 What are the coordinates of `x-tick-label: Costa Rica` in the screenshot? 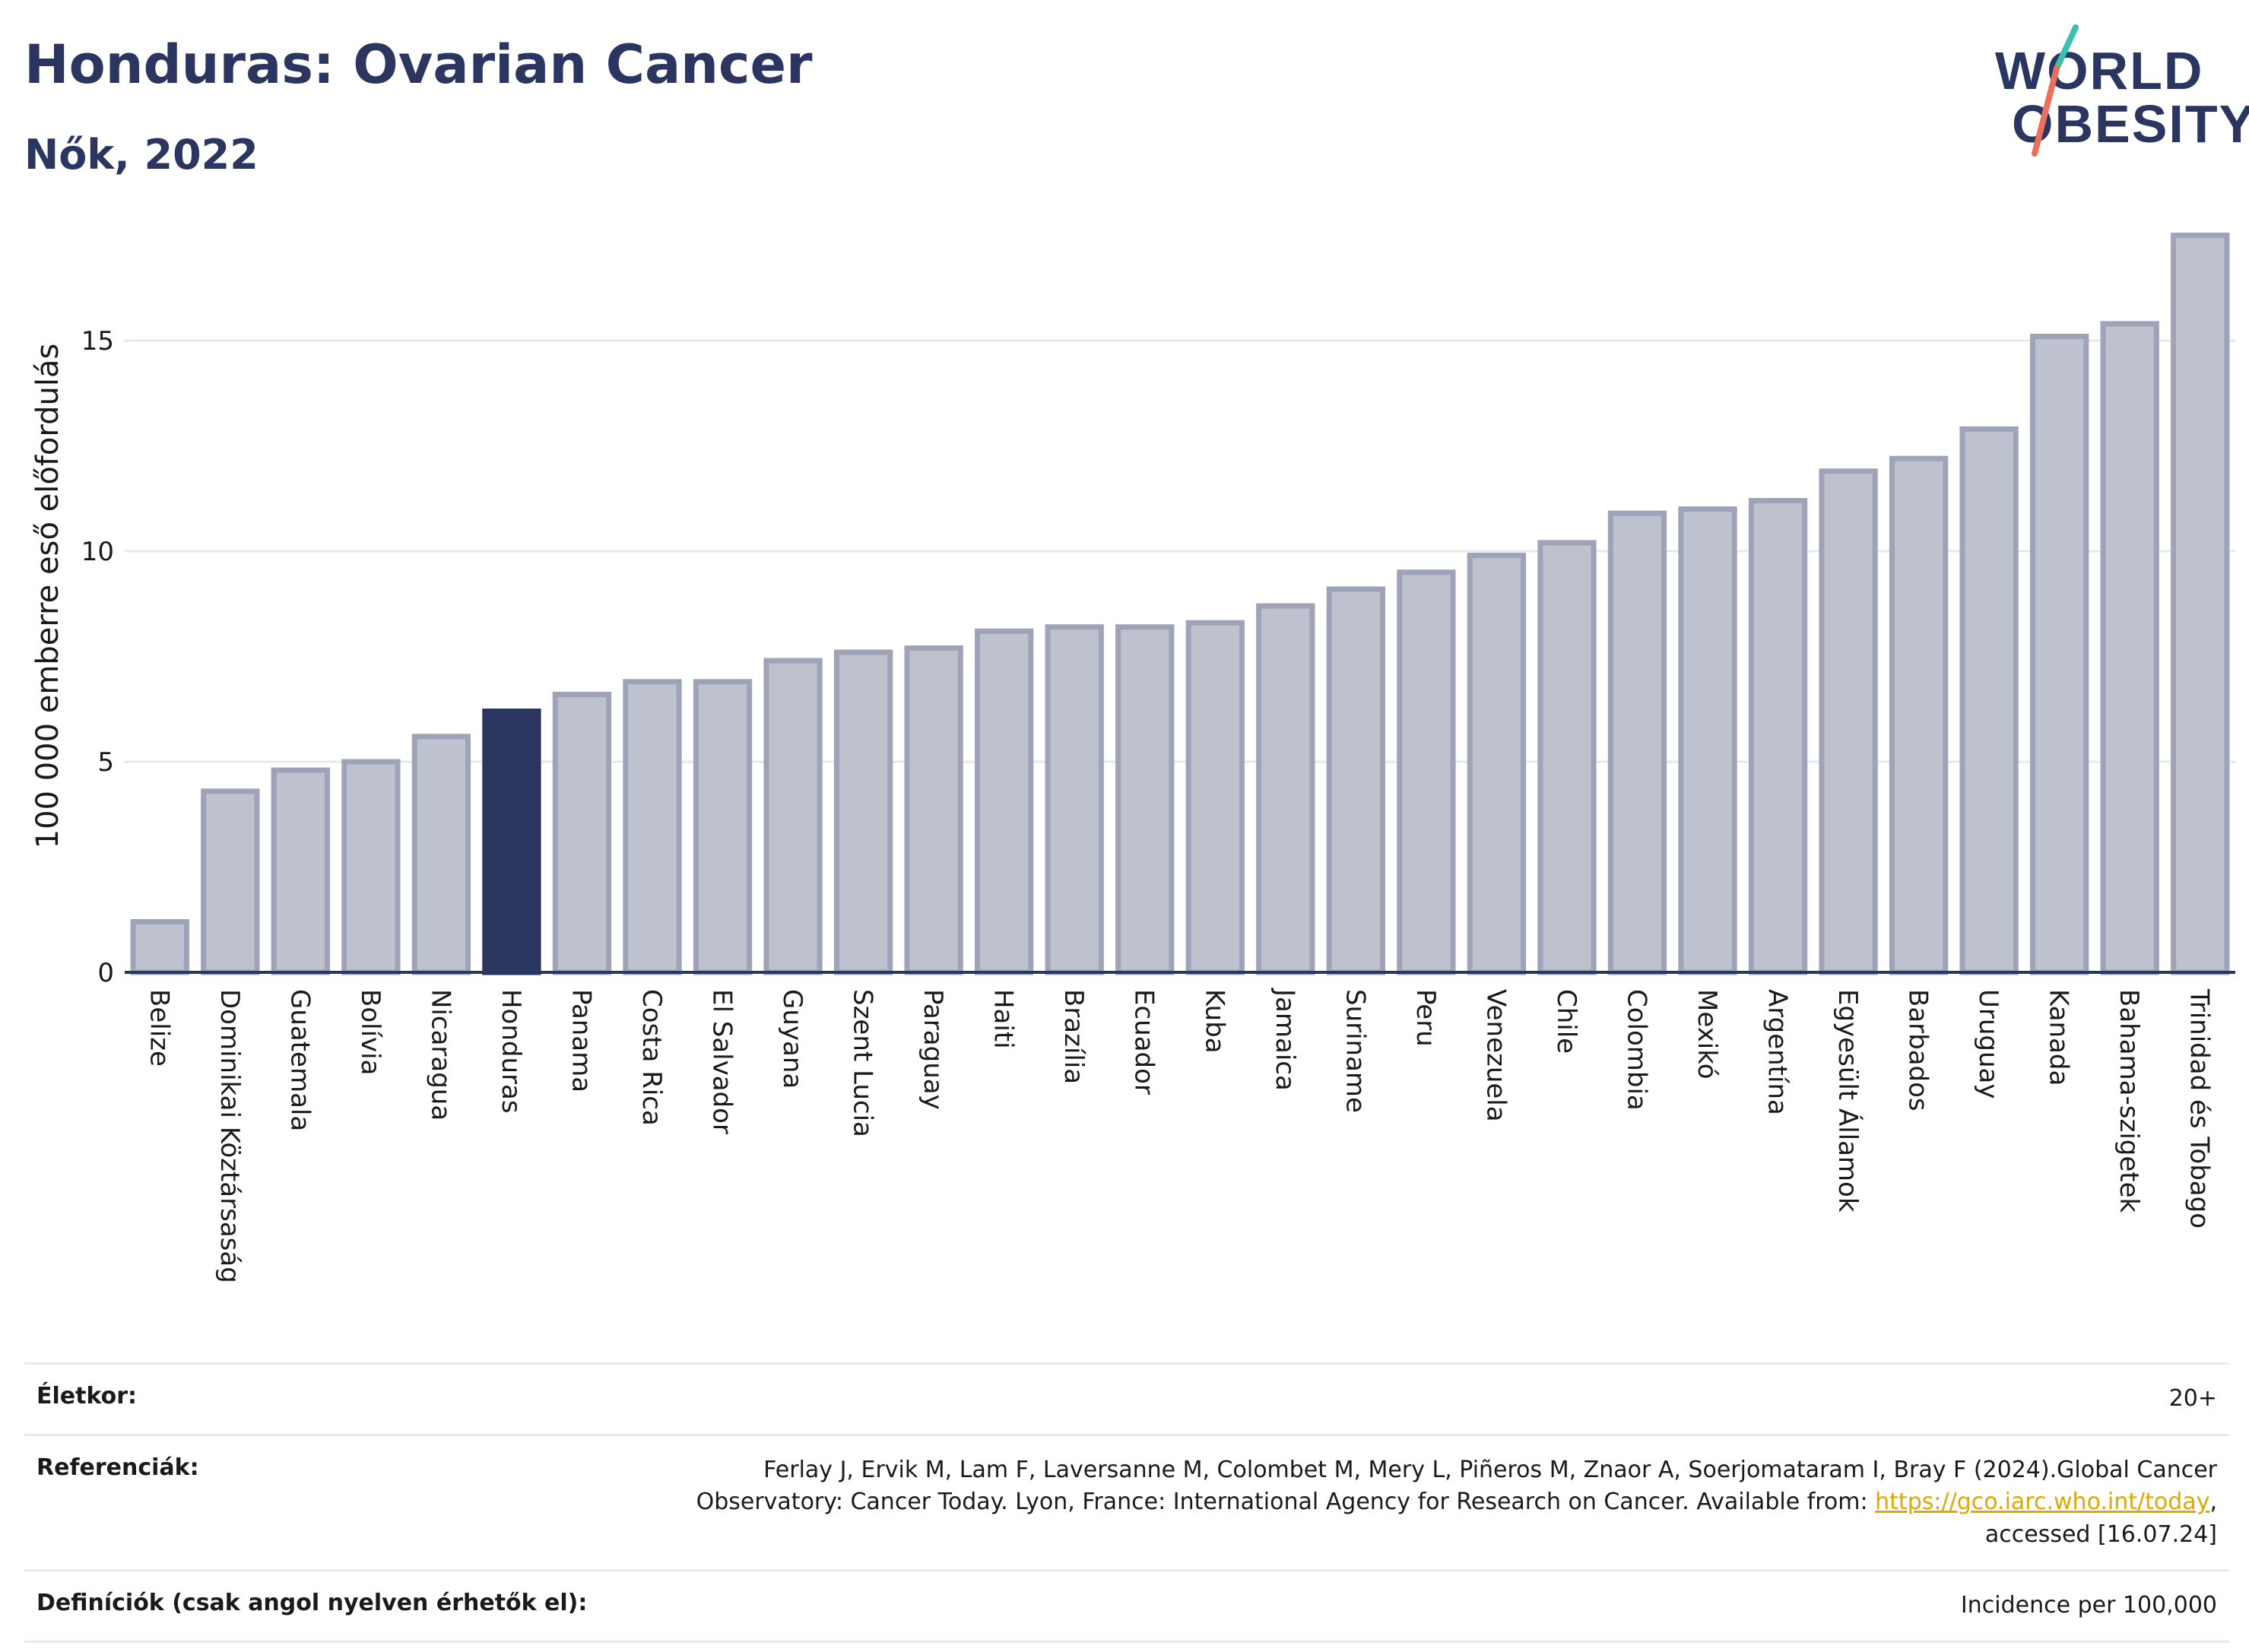 It's located at (651, 1057).